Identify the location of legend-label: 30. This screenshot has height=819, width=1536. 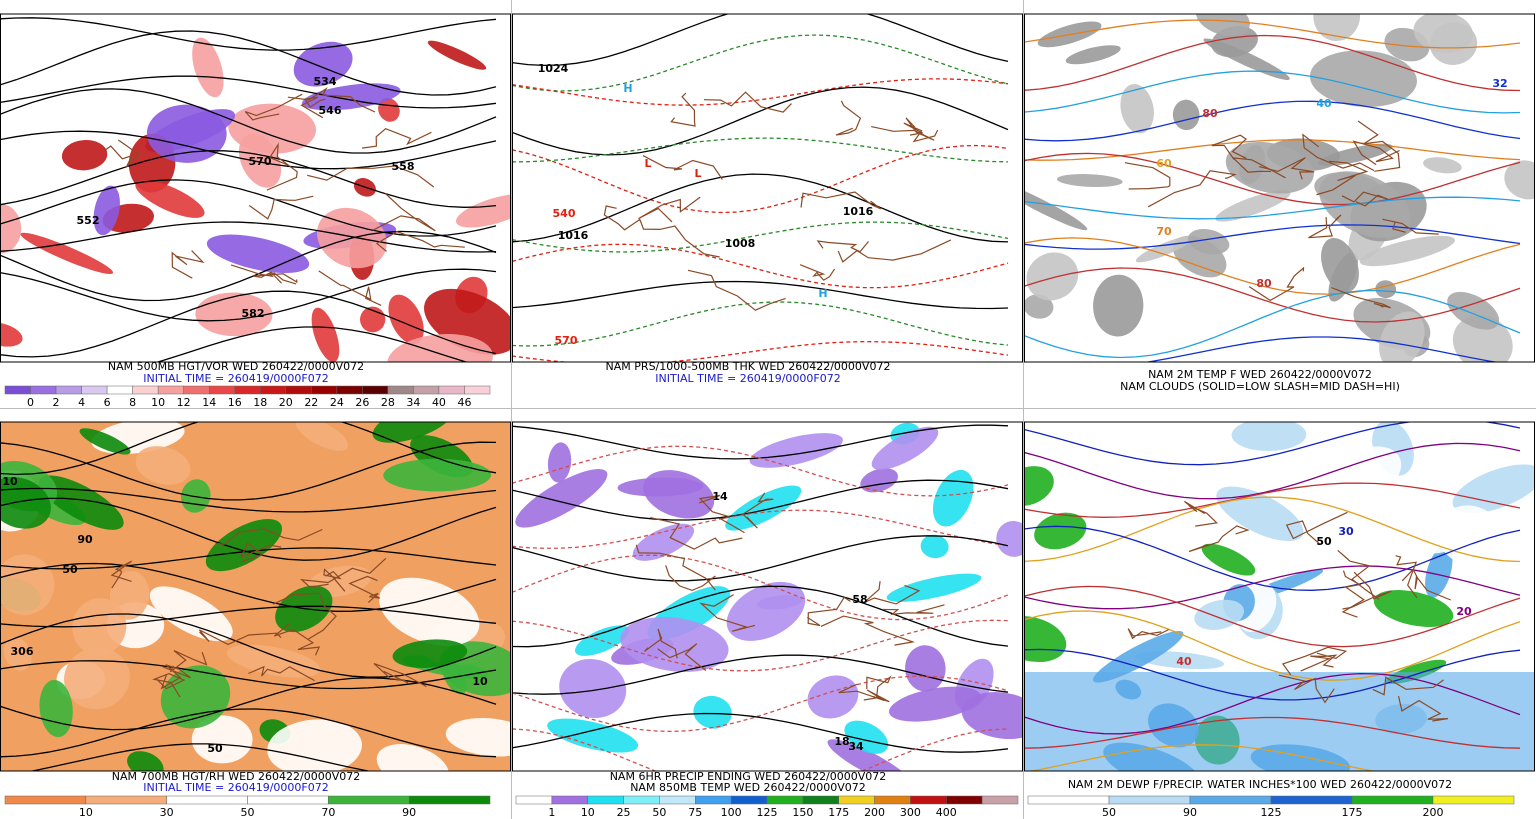
(167, 812).